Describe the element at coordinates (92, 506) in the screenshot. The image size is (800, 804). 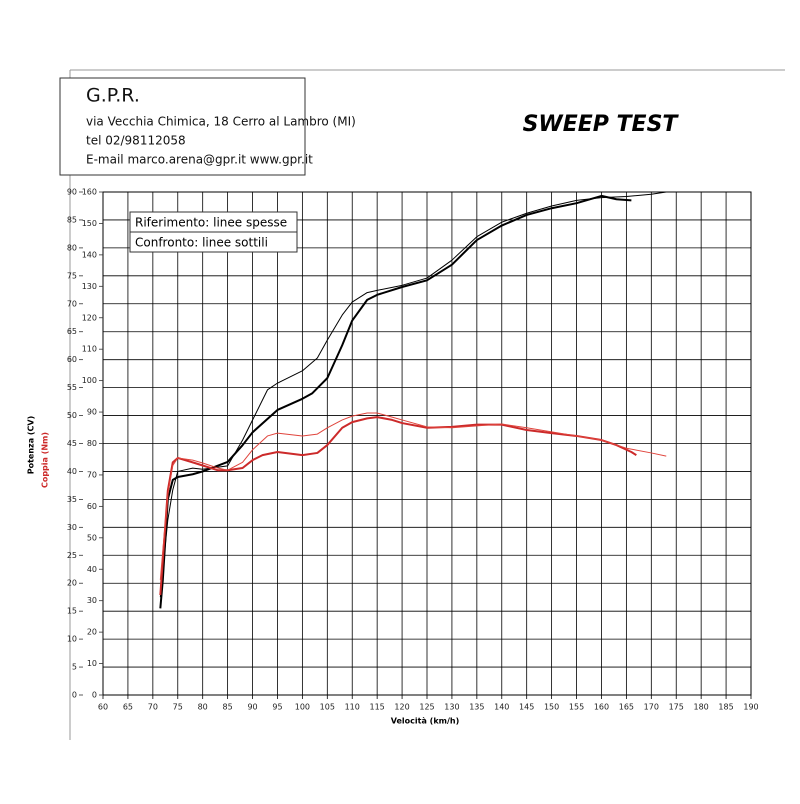
I see `y2-tick-label: 60` at that location.